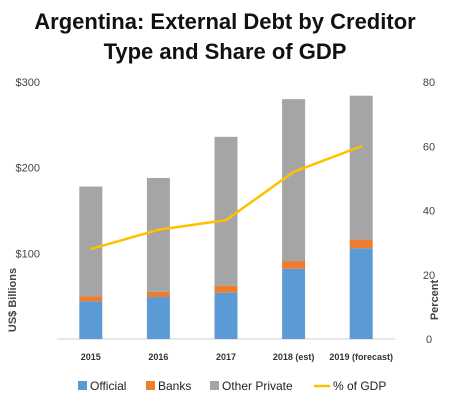 The image size is (450, 409). I want to click on x-tick-label: 2015, so click(91, 357).